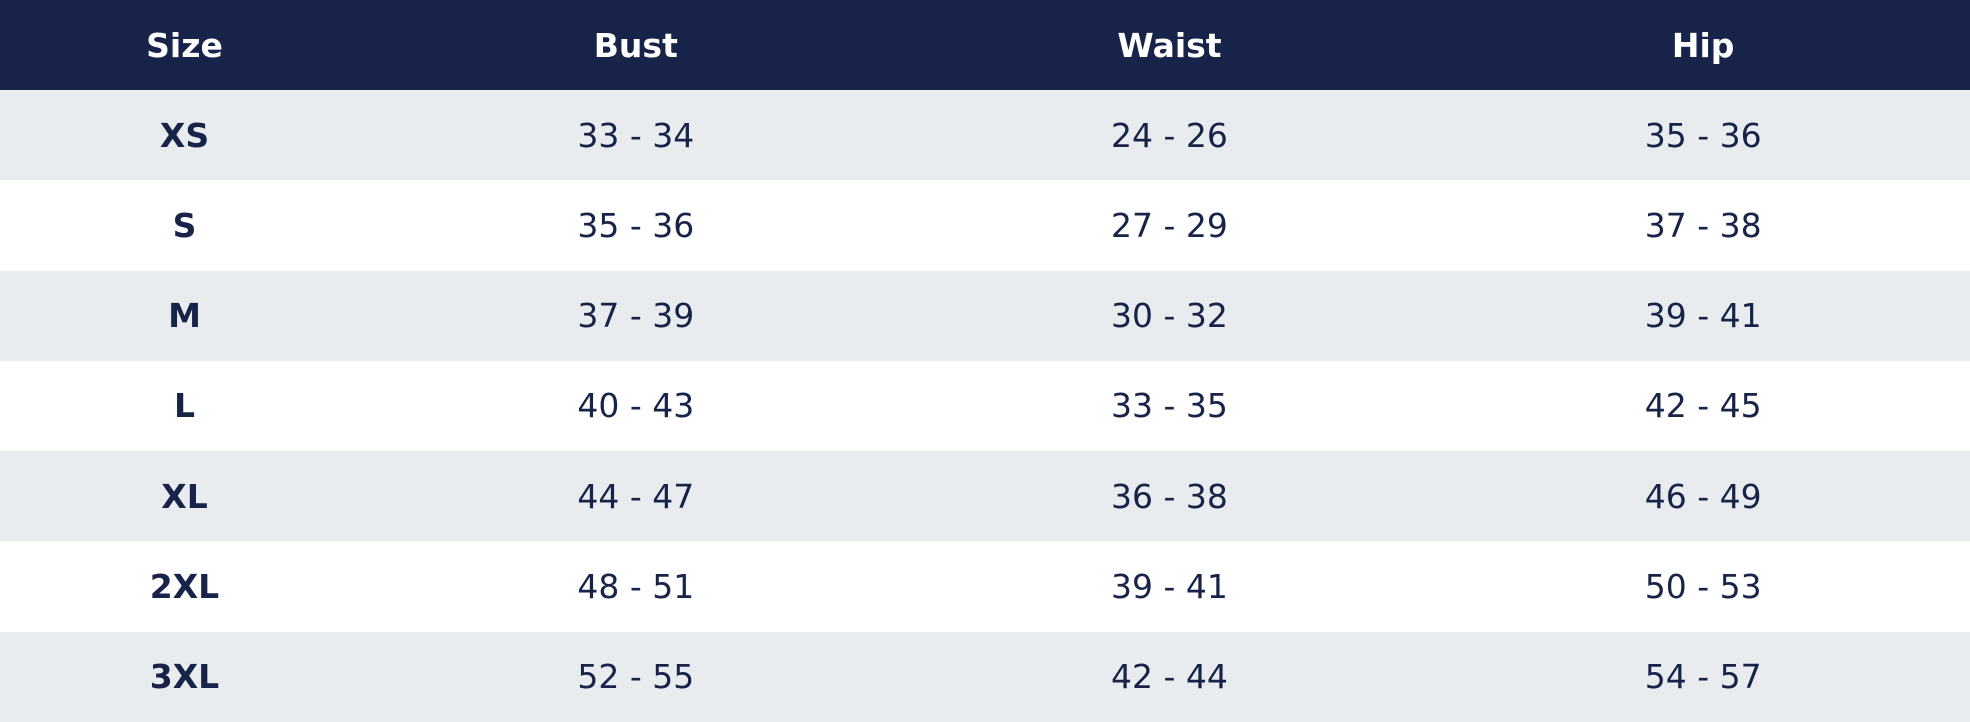 The width and height of the screenshot is (1970, 722). I want to click on table-row: XL 44 - 47 36 - 38 46 - 49, so click(985, 496).